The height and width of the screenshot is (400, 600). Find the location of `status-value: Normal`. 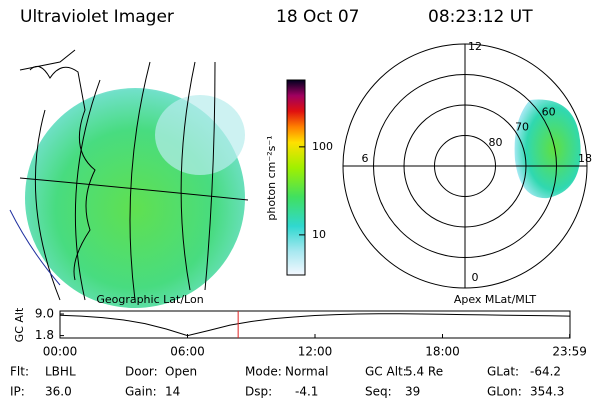

status-value: Normal is located at coordinates (306, 372).